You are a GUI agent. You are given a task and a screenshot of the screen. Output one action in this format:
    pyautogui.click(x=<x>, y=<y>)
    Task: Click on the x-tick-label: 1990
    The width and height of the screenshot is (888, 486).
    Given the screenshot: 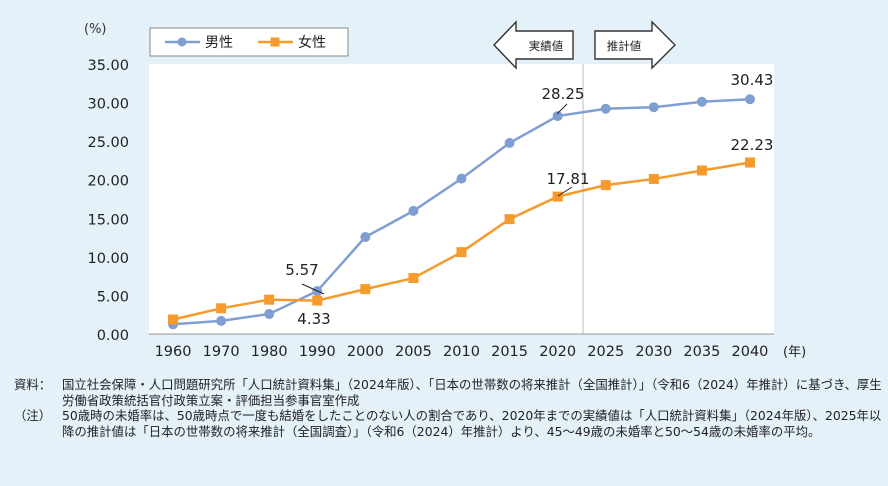 What is the action you would take?
    pyautogui.click(x=317, y=352)
    